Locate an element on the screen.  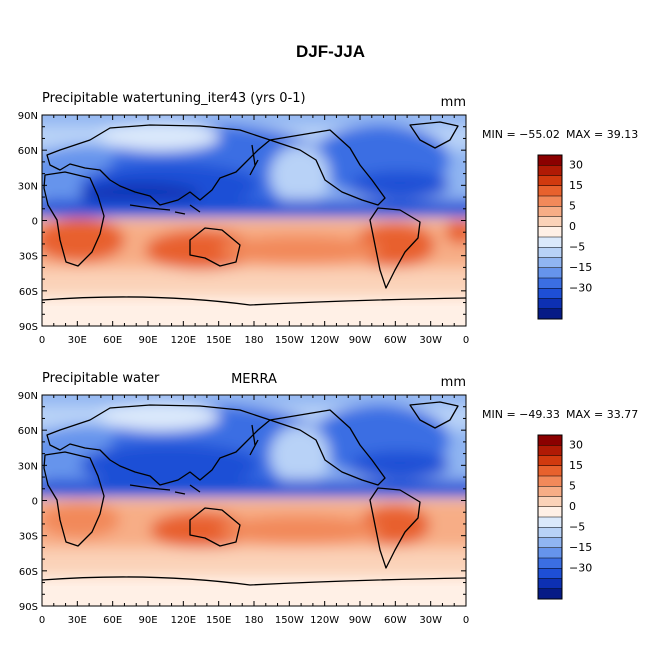
panel-1-max-label: MAX = 39.13 is located at coordinates (602, 134).